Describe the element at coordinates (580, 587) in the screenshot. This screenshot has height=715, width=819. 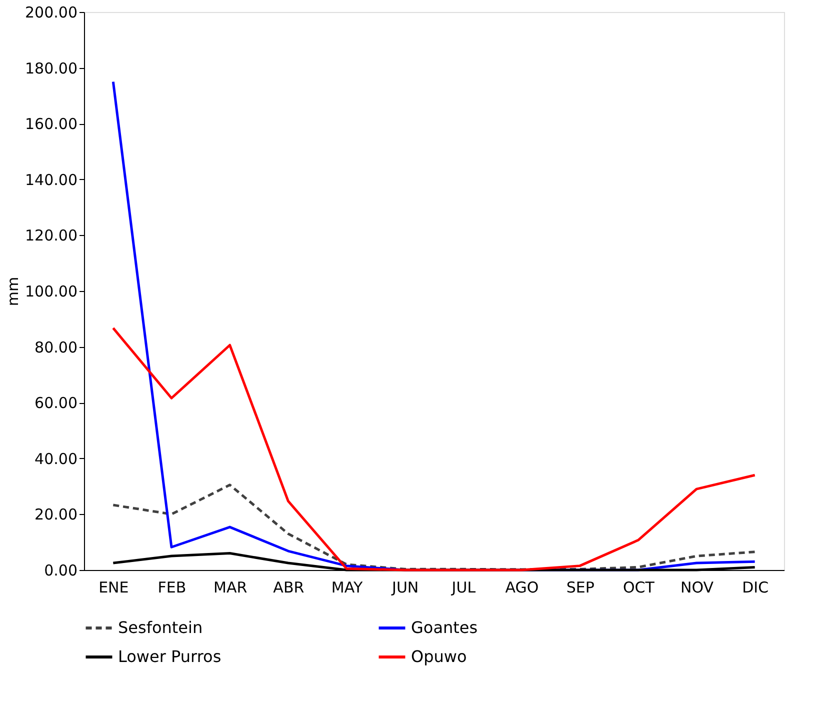
I see `x-tick-label: SEP` at that location.